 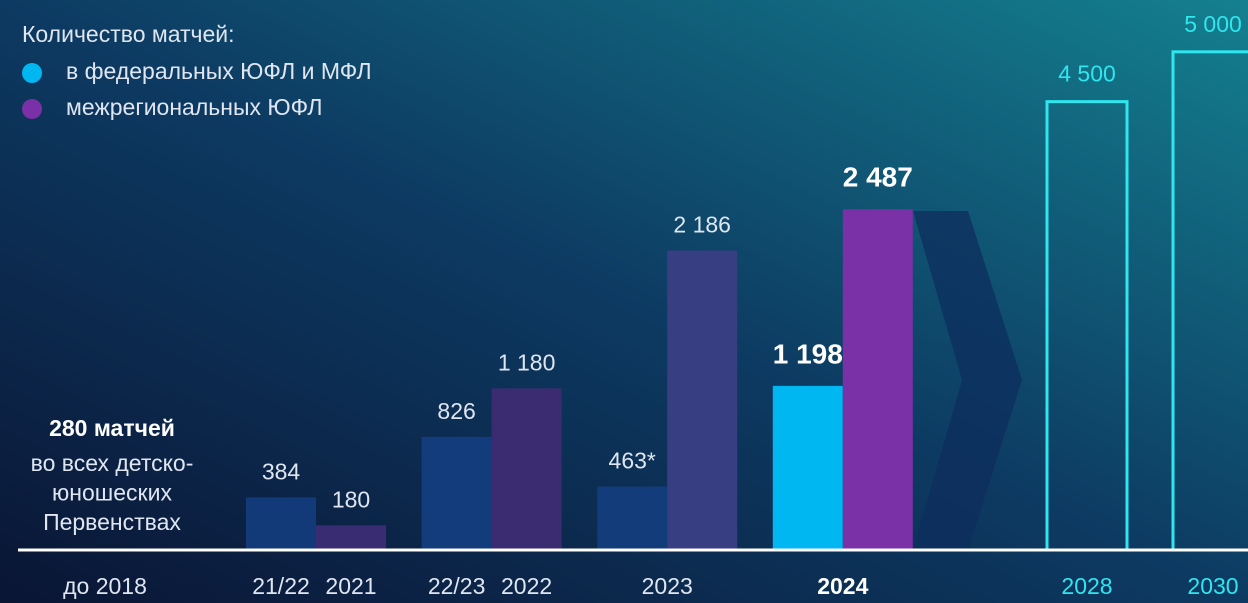 I want to click on value-label: 463*, so click(x=632, y=461).